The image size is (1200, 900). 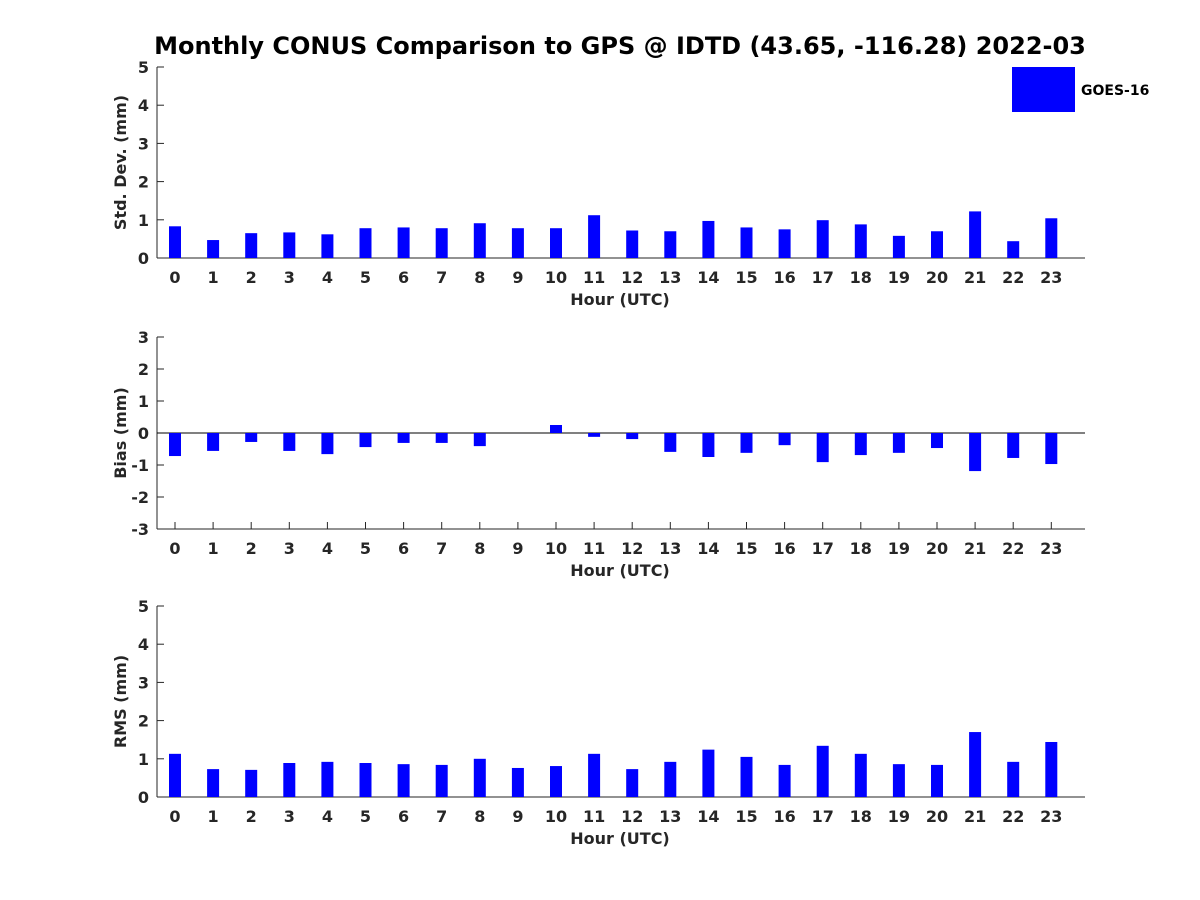 What do you see at coordinates (140, 497) in the screenshot?
I see `y-tick-label: -2` at bounding box center [140, 497].